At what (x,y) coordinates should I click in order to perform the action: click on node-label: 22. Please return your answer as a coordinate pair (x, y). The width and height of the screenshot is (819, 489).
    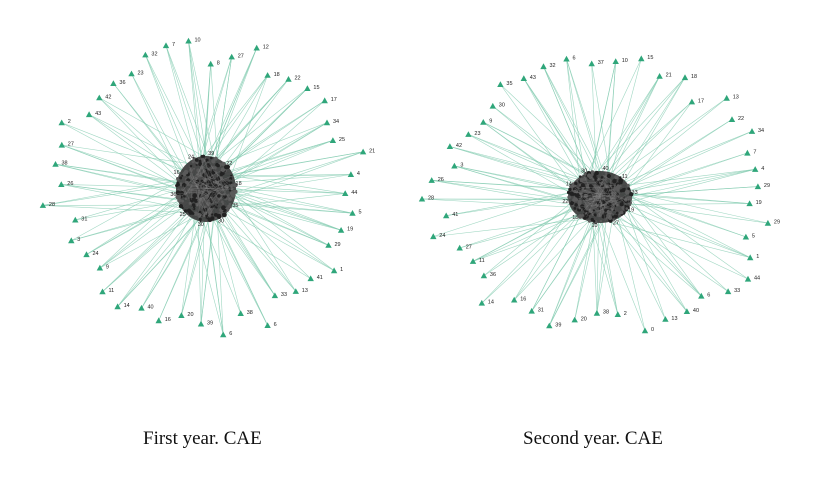
    Looking at the image, I should click on (298, 79).